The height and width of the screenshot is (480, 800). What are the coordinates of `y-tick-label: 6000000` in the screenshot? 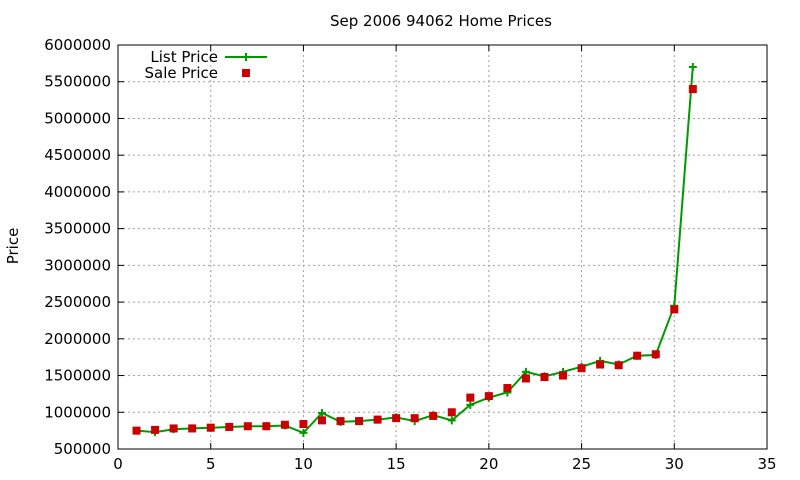 It's located at (77, 45).